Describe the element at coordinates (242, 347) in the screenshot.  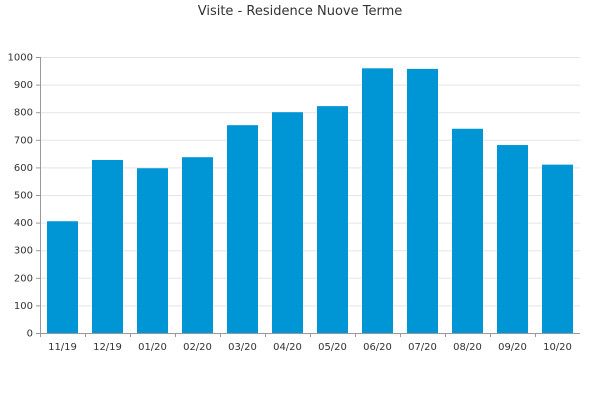
I see `x-tick-label: 03/20` at that location.